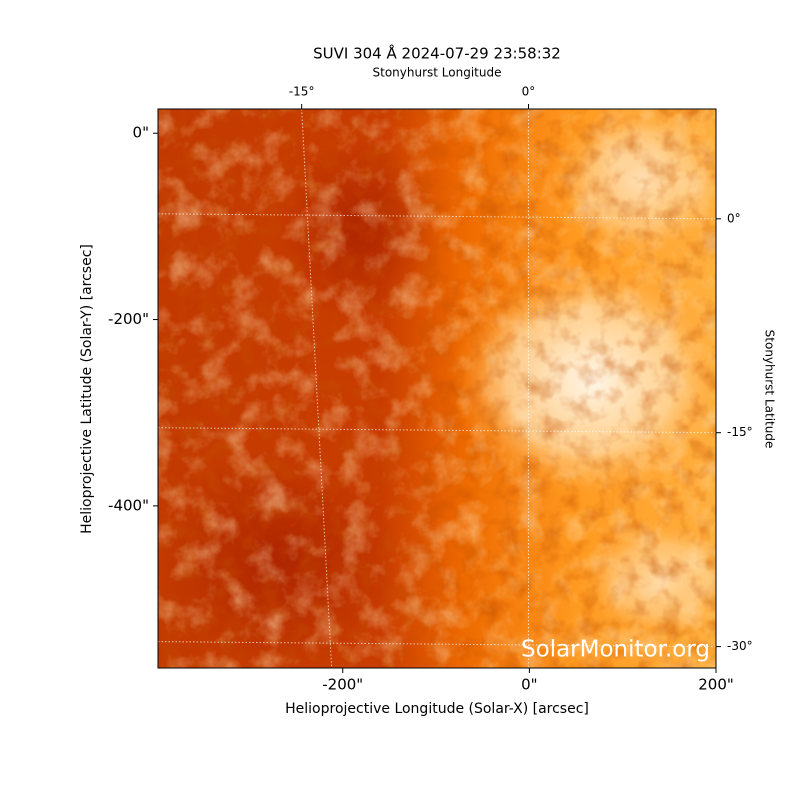 The width and height of the screenshot is (800, 800). I want to click on y-tick-label: -200", so click(128, 319).